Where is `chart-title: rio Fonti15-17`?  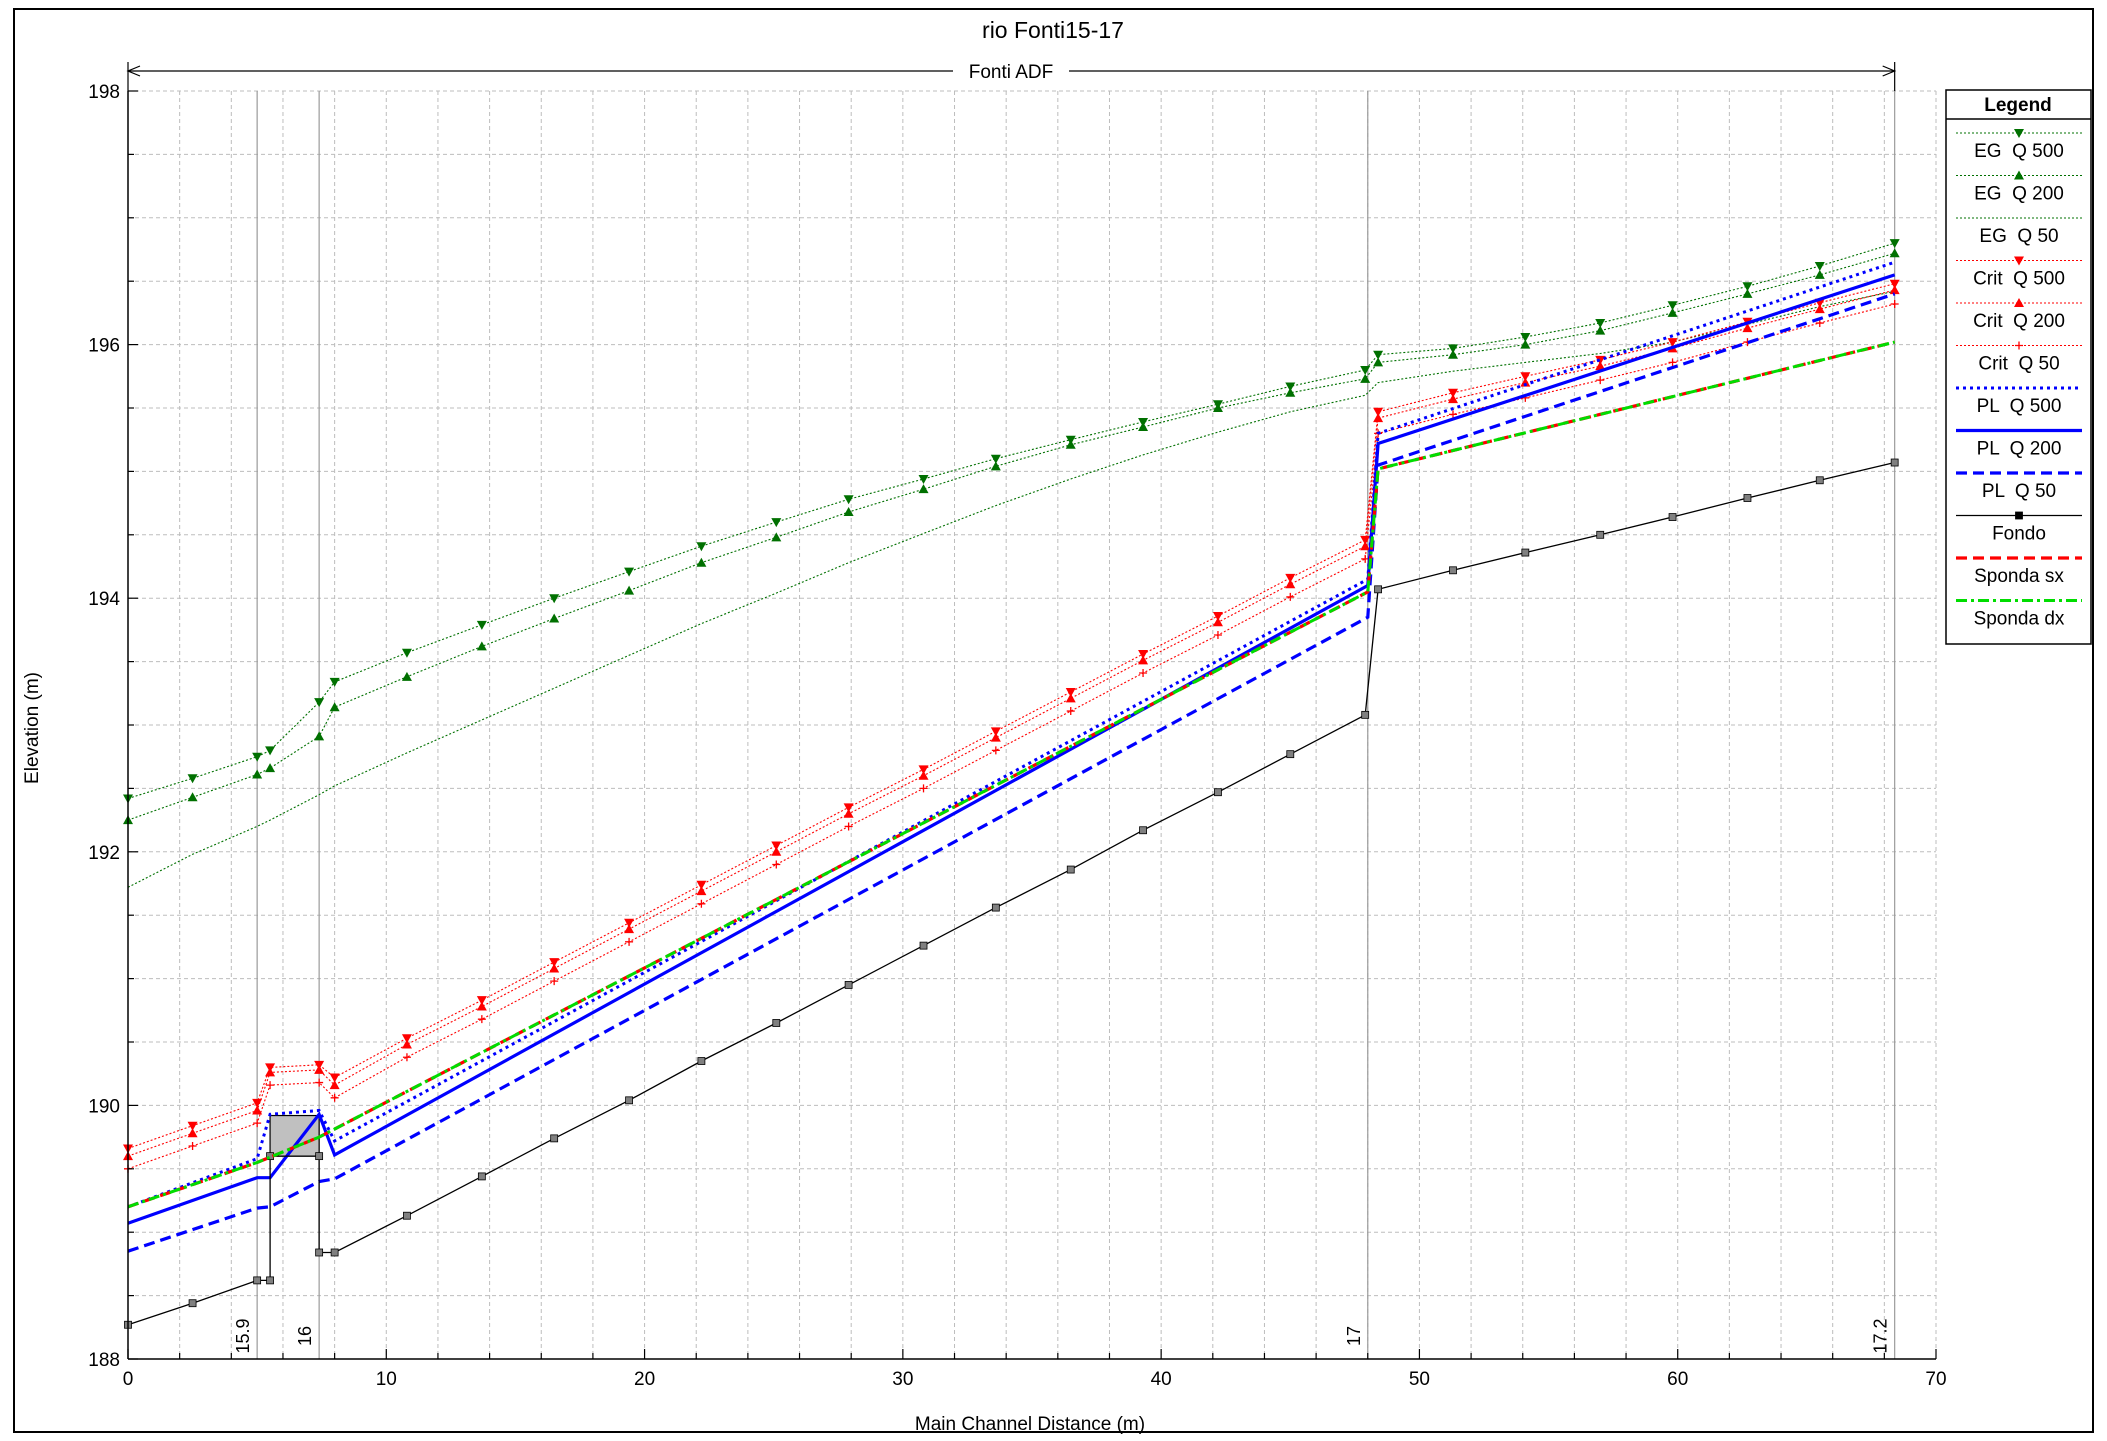 chart-title: rio Fonti15-17 is located at coordinates (1053, 30).